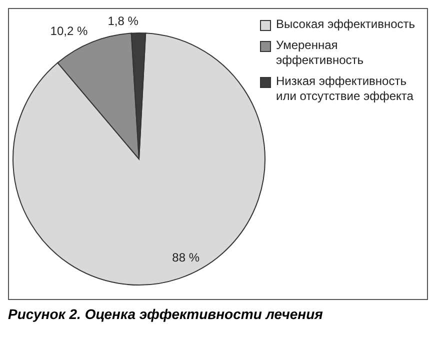  I want to click on data-label: 10,2 %, so click(69, 31).